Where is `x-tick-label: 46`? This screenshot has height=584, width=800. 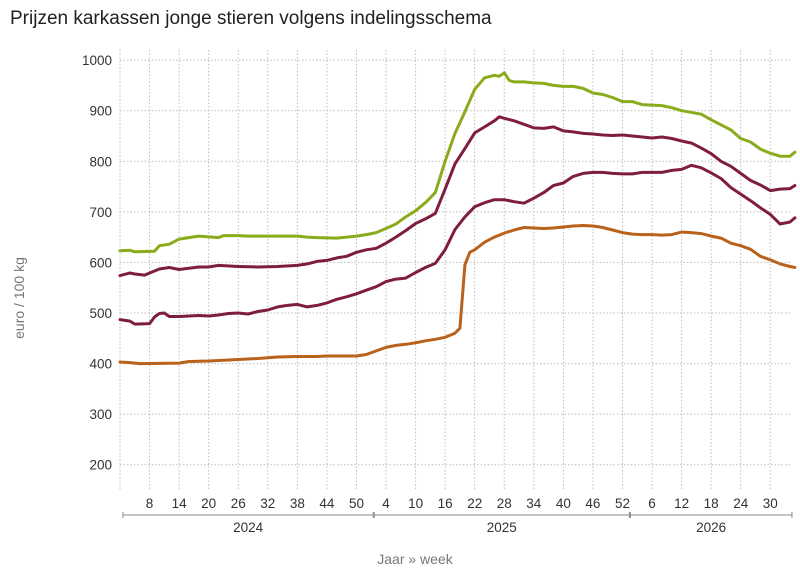 x-tick-label: 46 is located at coordinates (592, 503).